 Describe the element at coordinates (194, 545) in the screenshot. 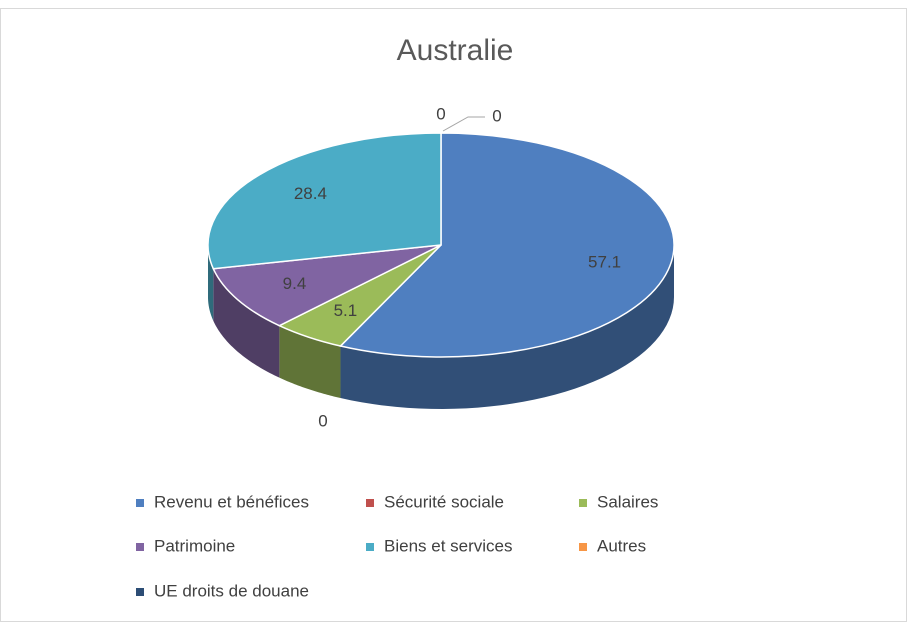

I see `legend-label: Patrimoine` at that location.